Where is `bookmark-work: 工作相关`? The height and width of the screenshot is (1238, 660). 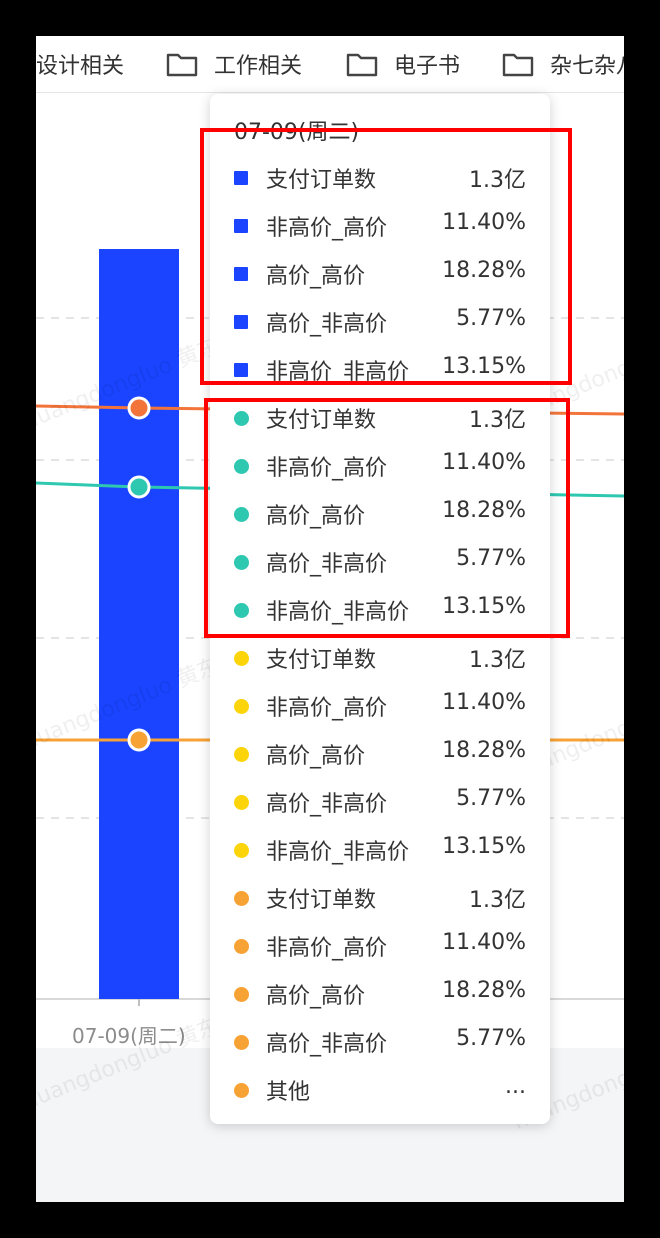 bookmark-work: 工作相关 is located at coordinates (234, 64).